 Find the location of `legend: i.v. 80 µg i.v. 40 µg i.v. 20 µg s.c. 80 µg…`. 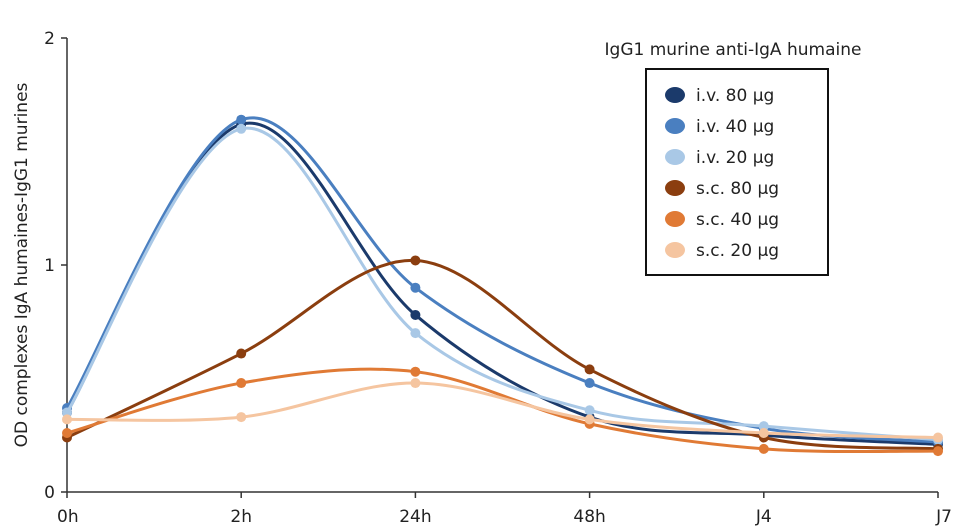

legend: i.v. 80 µg i.v. 40 µg i.v. 20 µg s.c. 80 µg… is located at coordinates (737, 172).